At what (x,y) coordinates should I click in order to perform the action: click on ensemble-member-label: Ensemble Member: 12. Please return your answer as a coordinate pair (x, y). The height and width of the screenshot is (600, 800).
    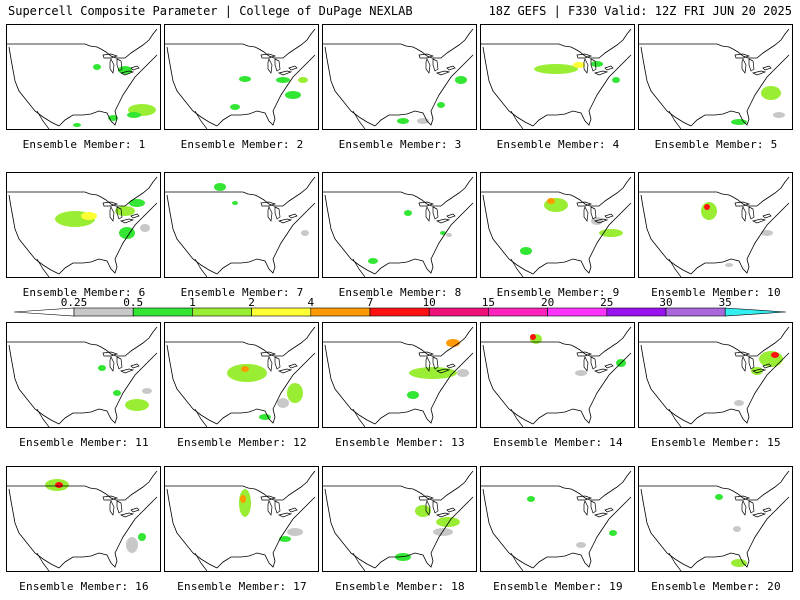
    Looking at the image, I should click on (242, 442).